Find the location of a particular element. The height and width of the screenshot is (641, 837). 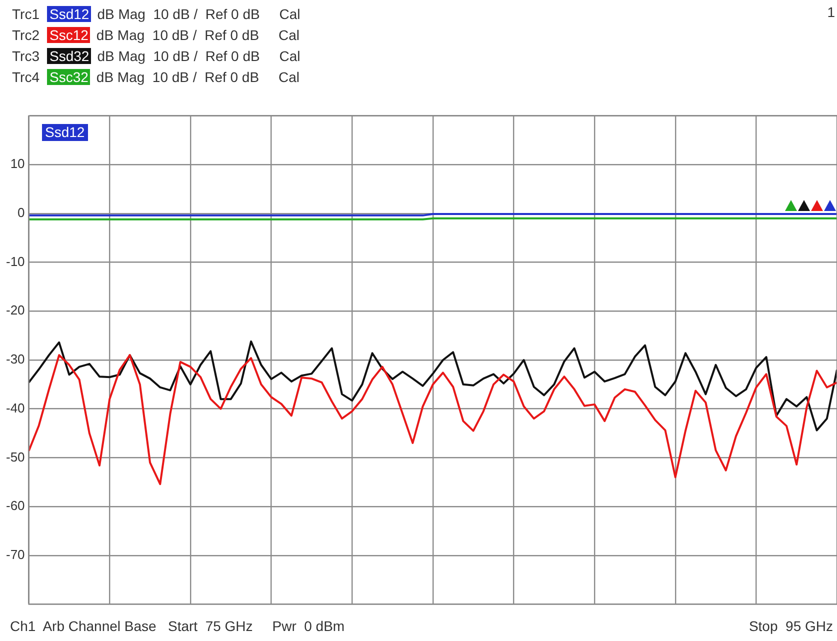

text: Trc4 is located at coordinates (26, 77).